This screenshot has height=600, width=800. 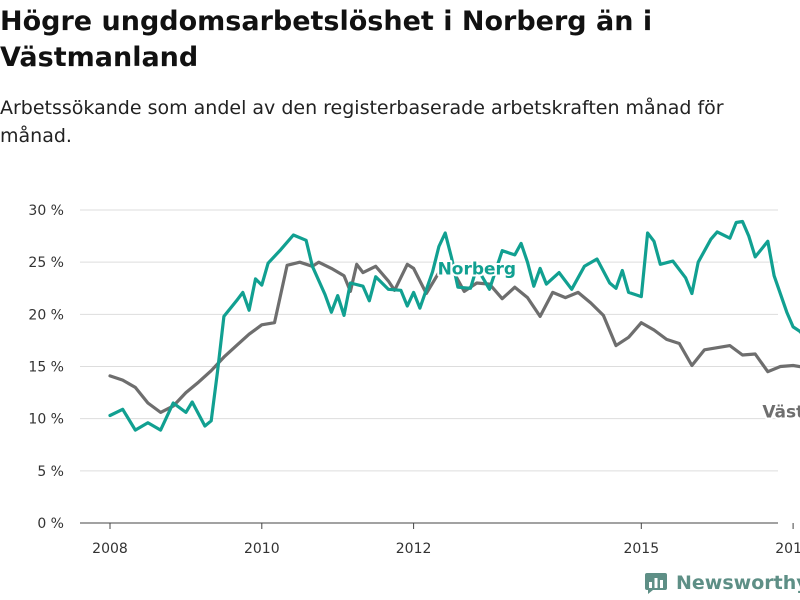 I want to click on y-tick-label: 25 %, so click(x=46, y=263).